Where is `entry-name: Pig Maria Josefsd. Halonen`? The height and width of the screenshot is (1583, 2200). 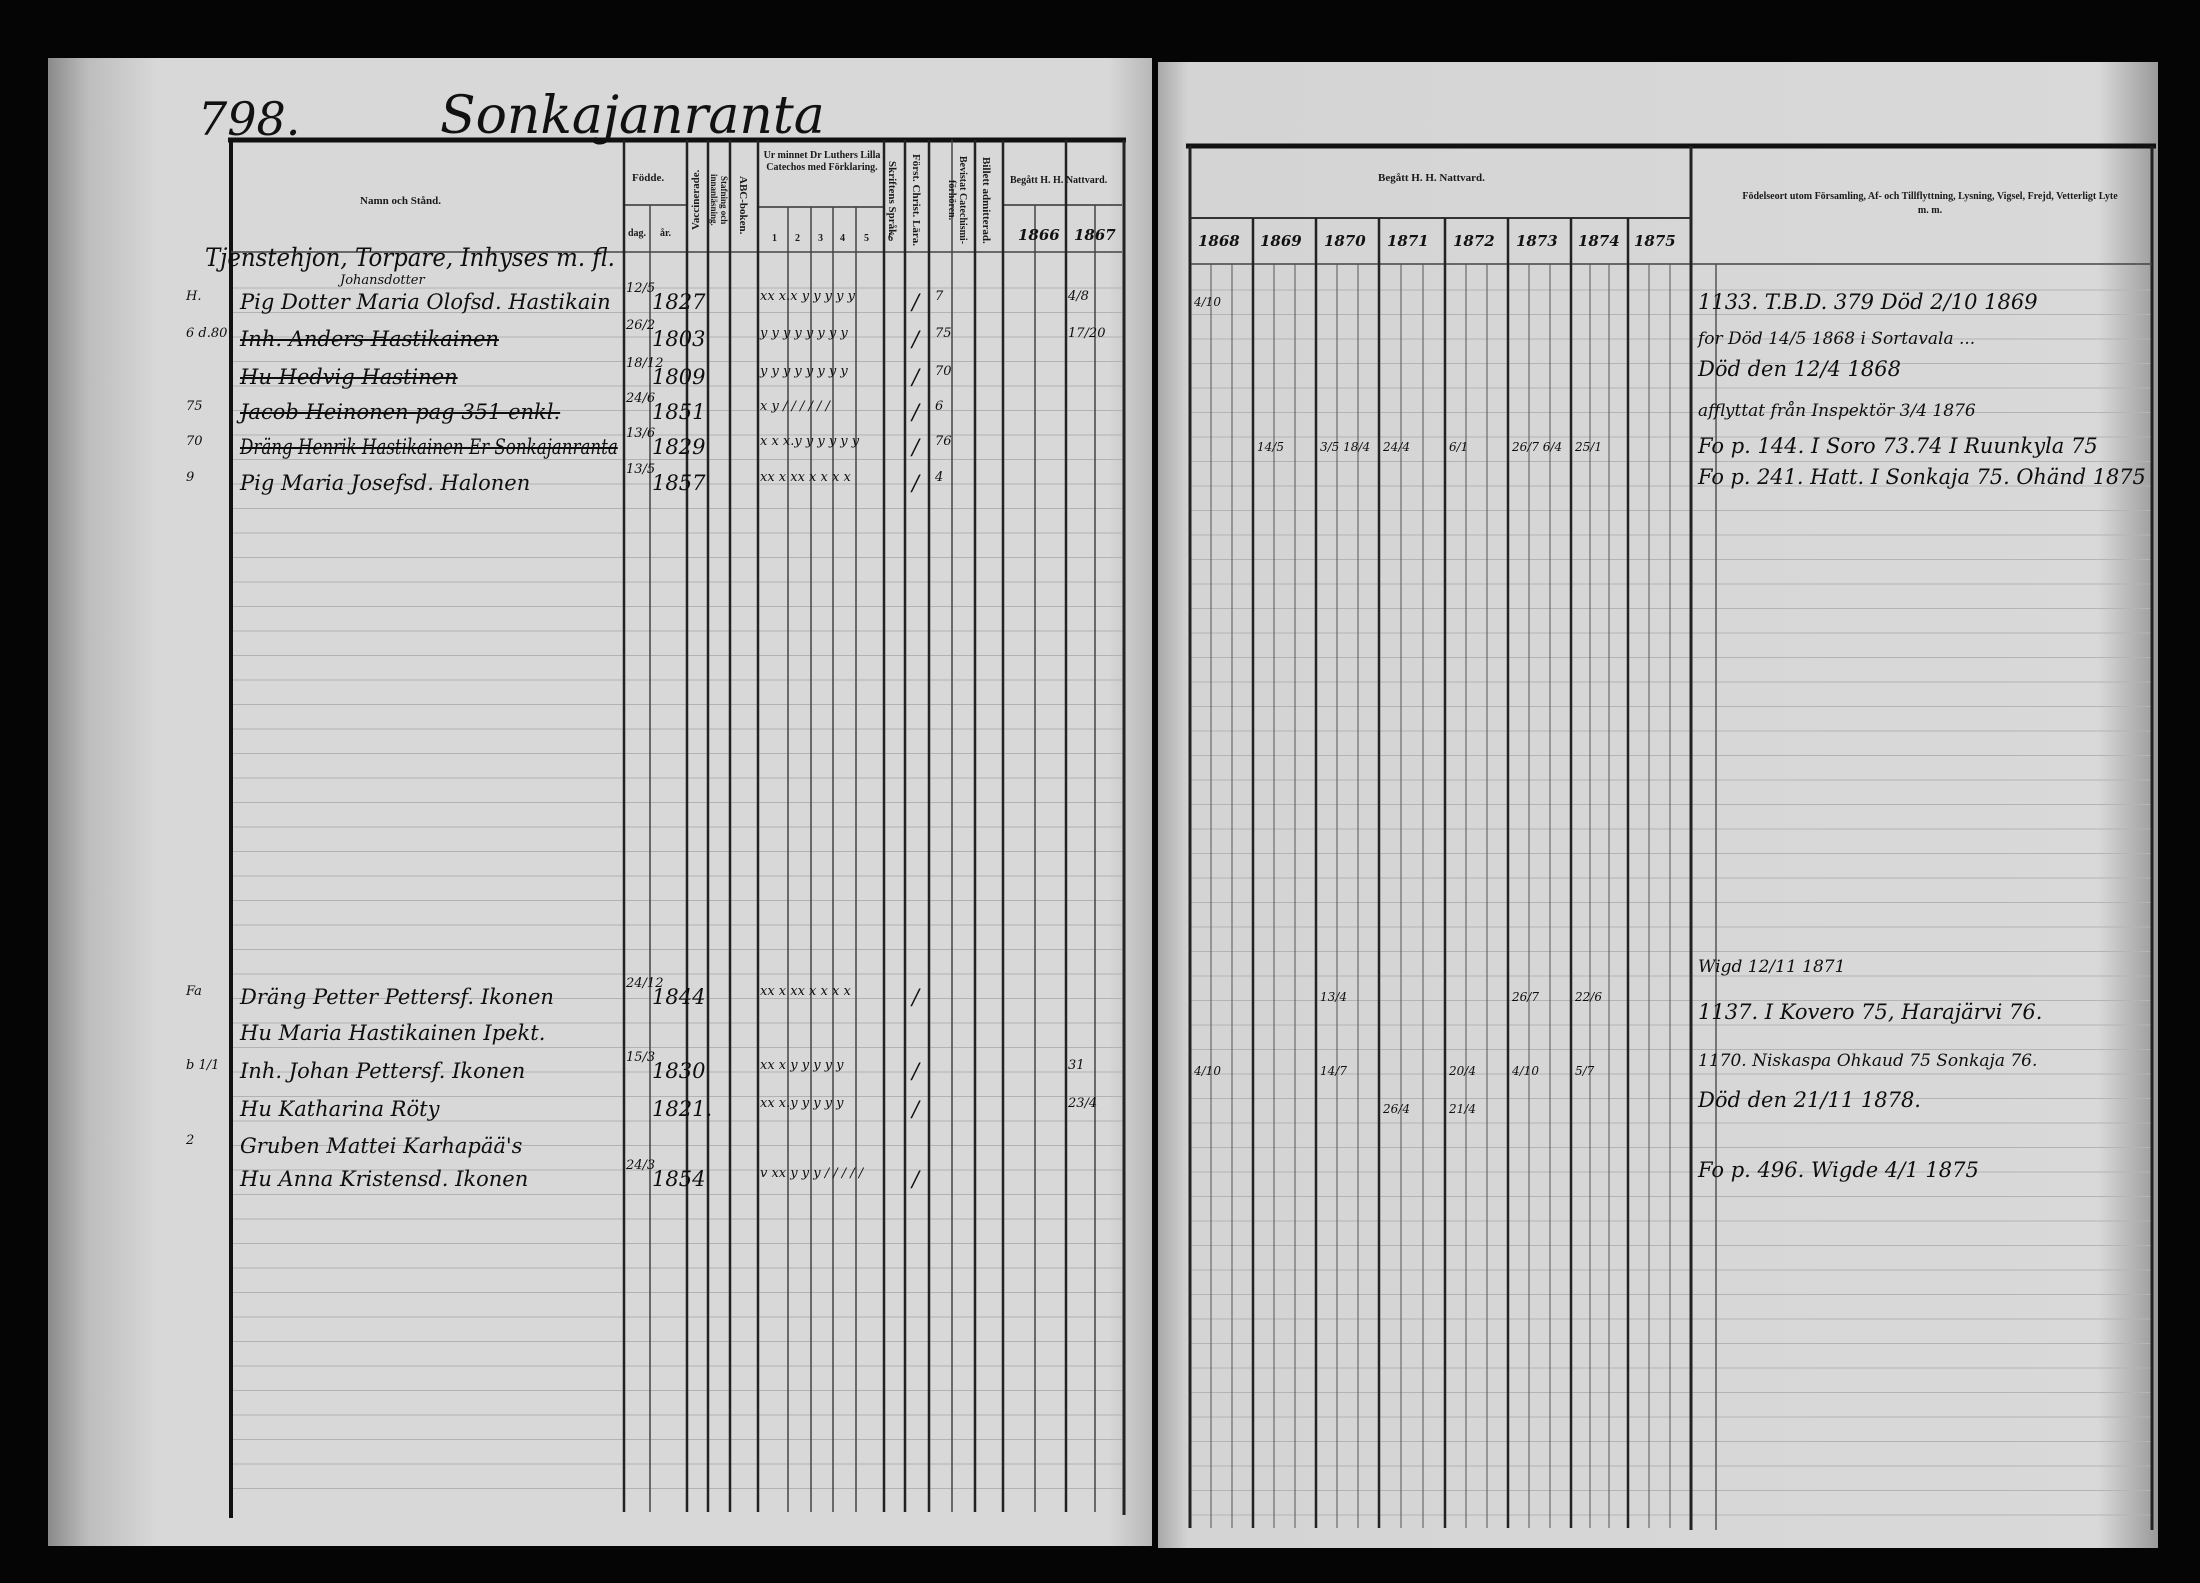 entry-name: Pig Maria Josefsd. Halonen is located at coordinates (385, 483).